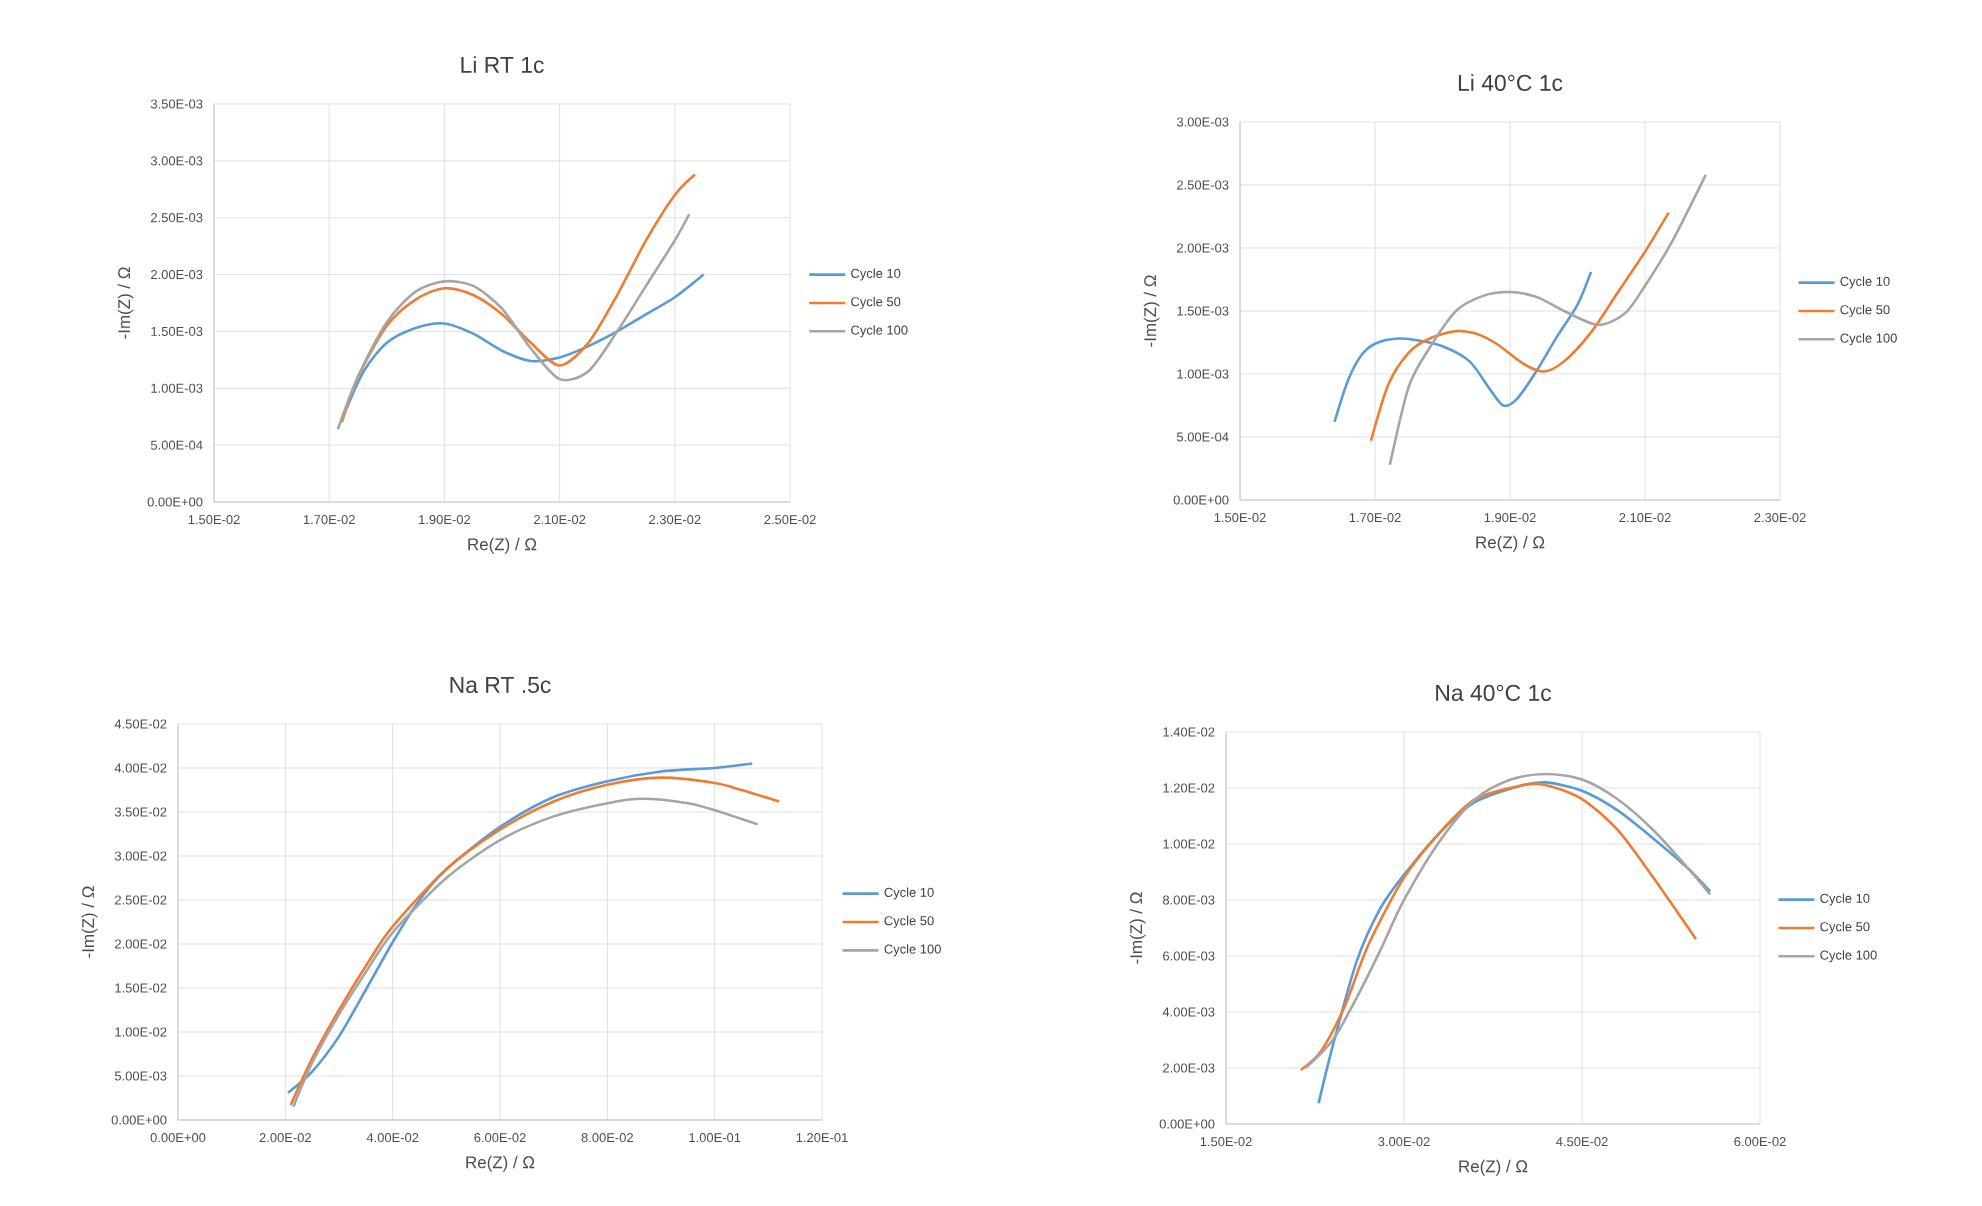  I want to click on y-tick-label: 2.50E-02, so click(141, 900).